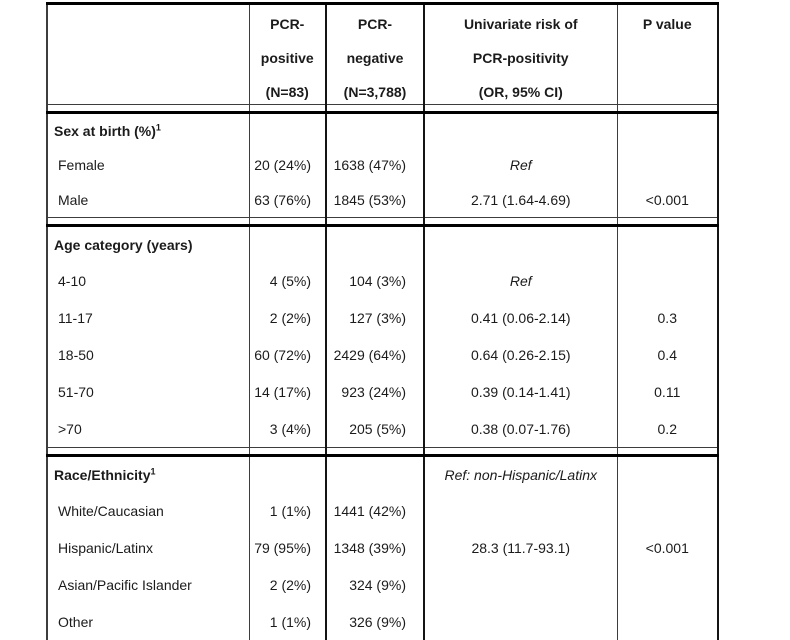 Image resolution: width=790 pixels, height=640 pixels. I want to click on header-line: (N=83), so click(287, 92).